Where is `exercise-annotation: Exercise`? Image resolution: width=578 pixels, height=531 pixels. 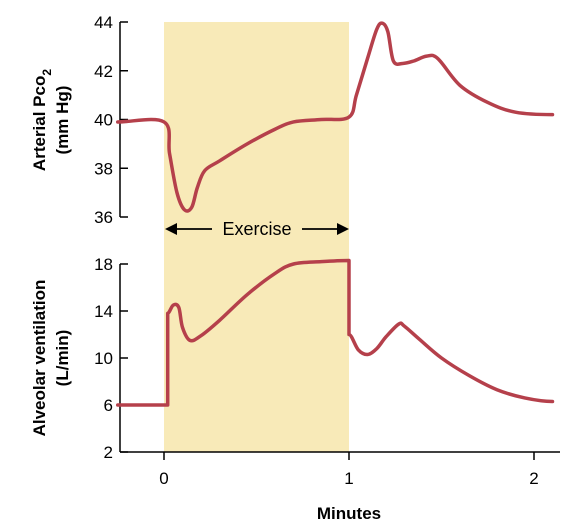
exercise-annotation: Exercise is located at coordinates (257, 229).